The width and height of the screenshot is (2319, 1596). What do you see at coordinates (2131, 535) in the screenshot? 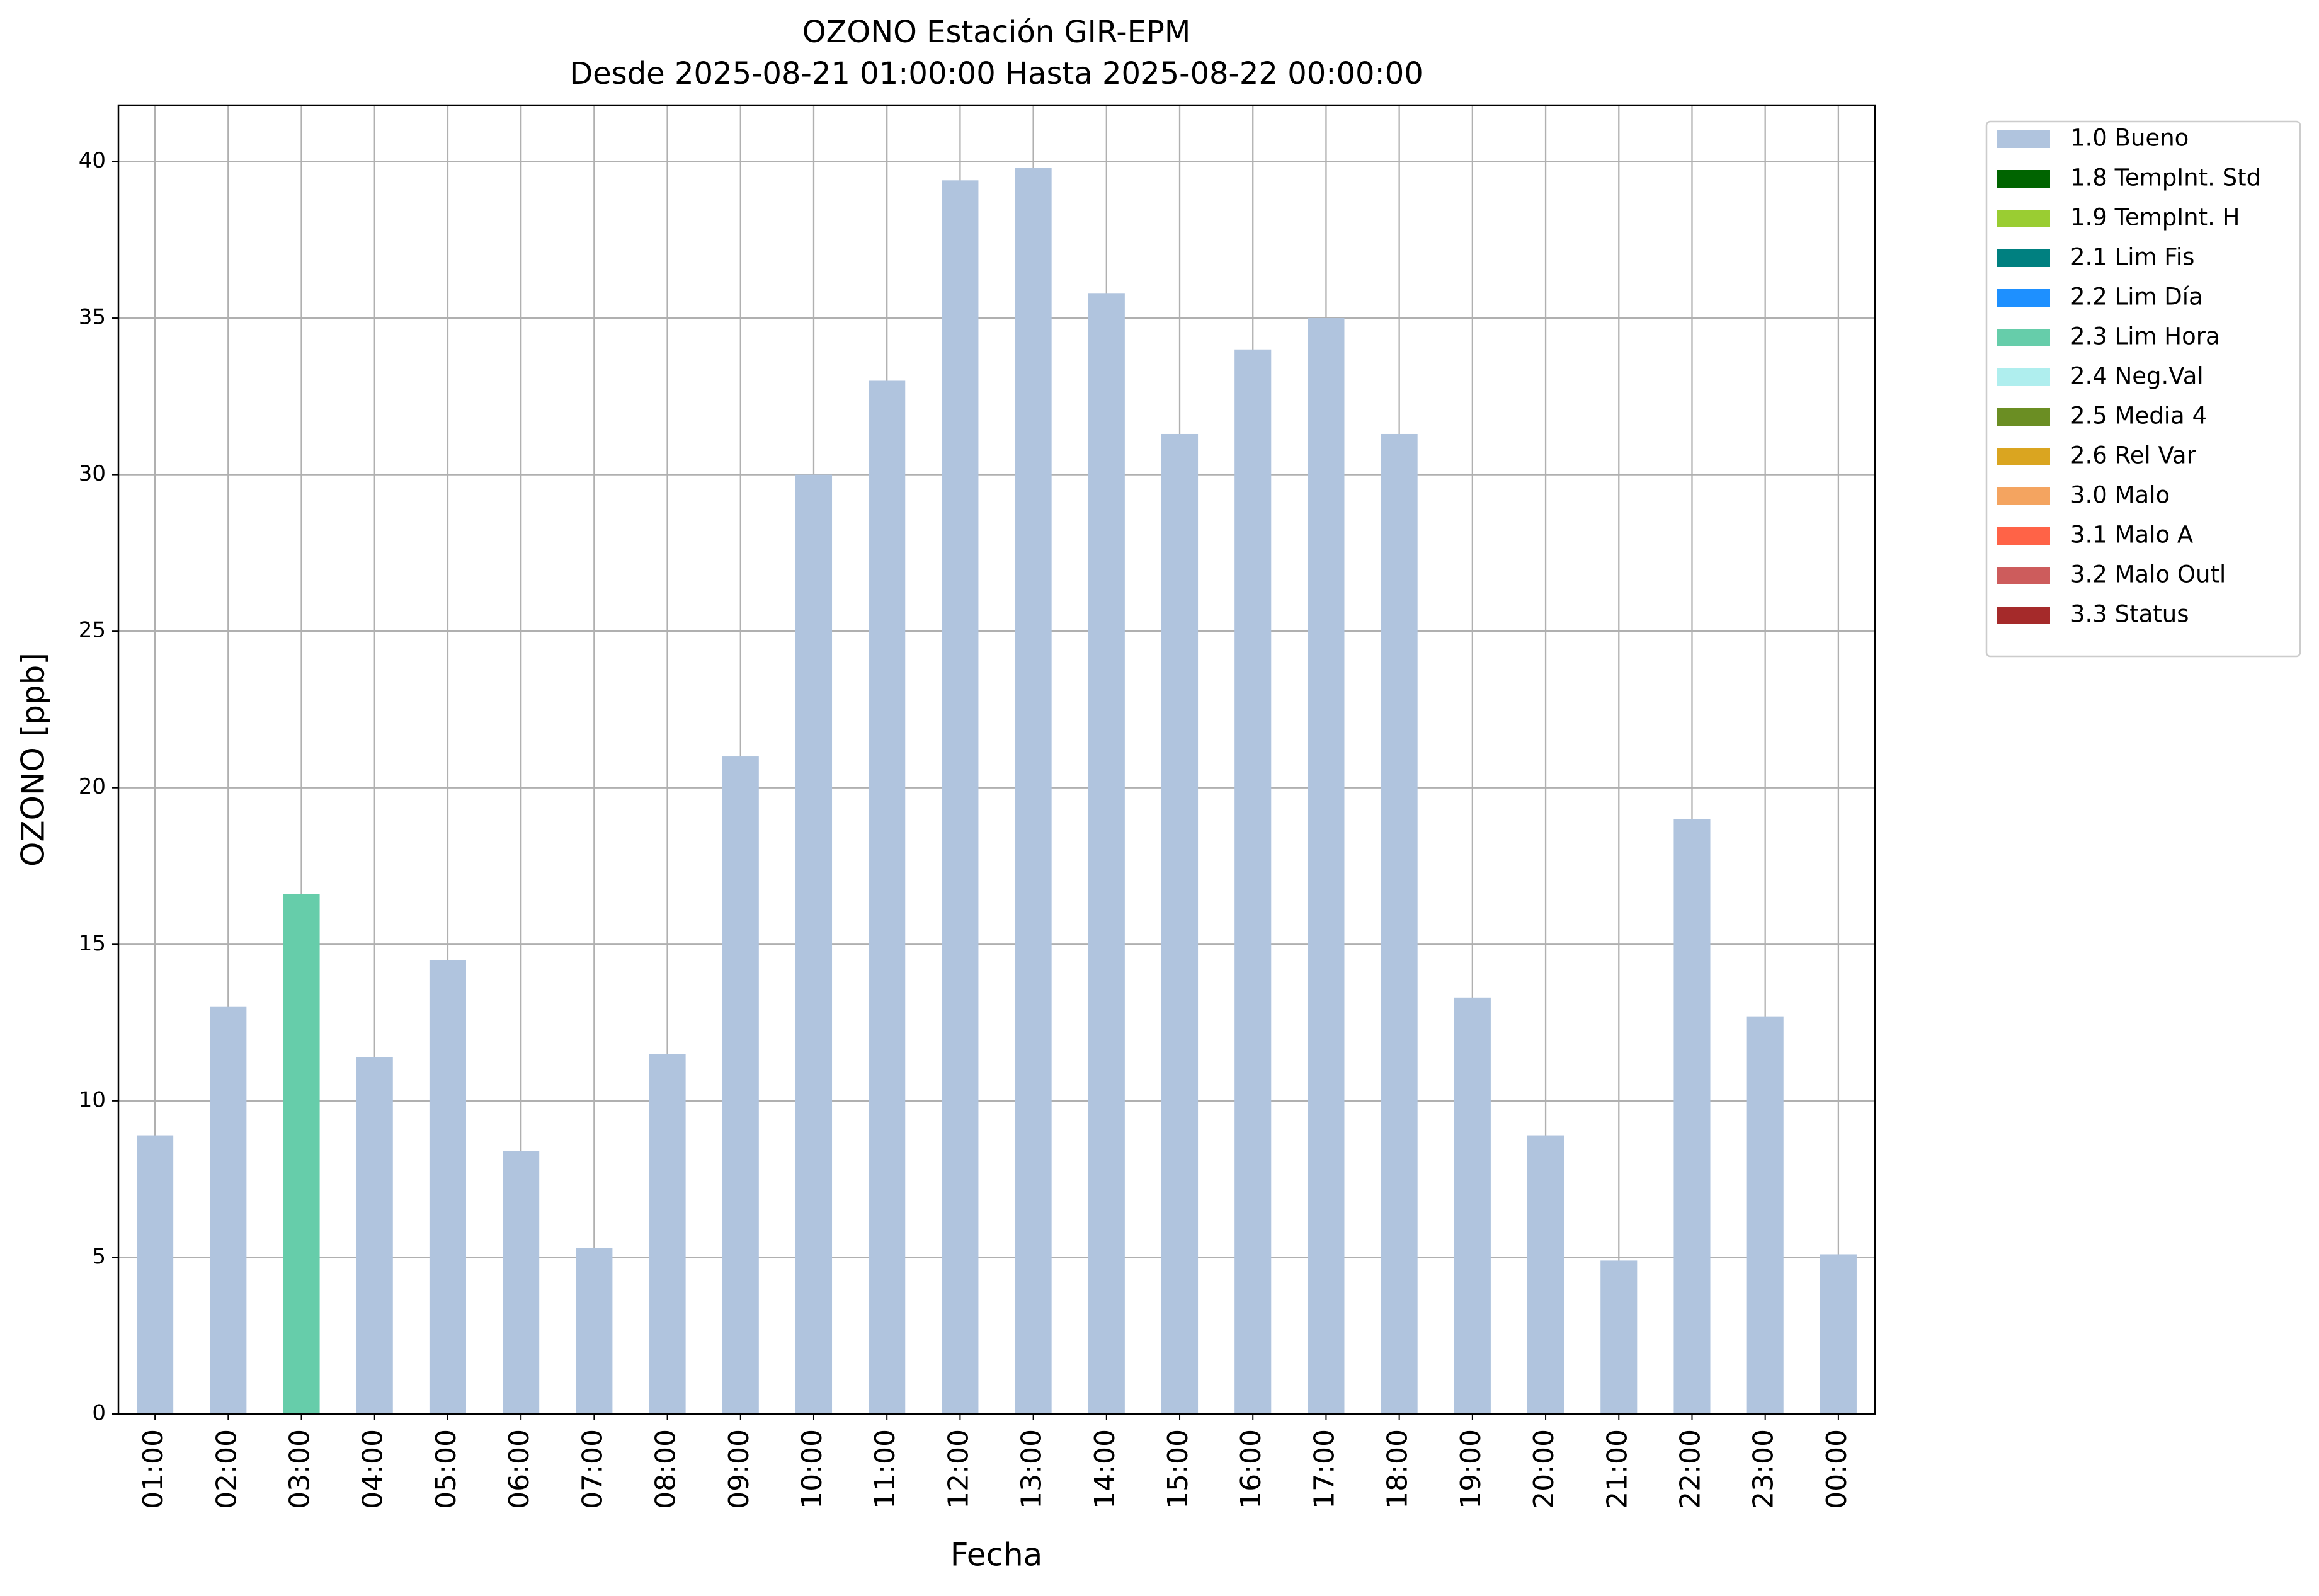
I see `legend-label: 3.1 Malo A` at bounding box center [2131, 535].